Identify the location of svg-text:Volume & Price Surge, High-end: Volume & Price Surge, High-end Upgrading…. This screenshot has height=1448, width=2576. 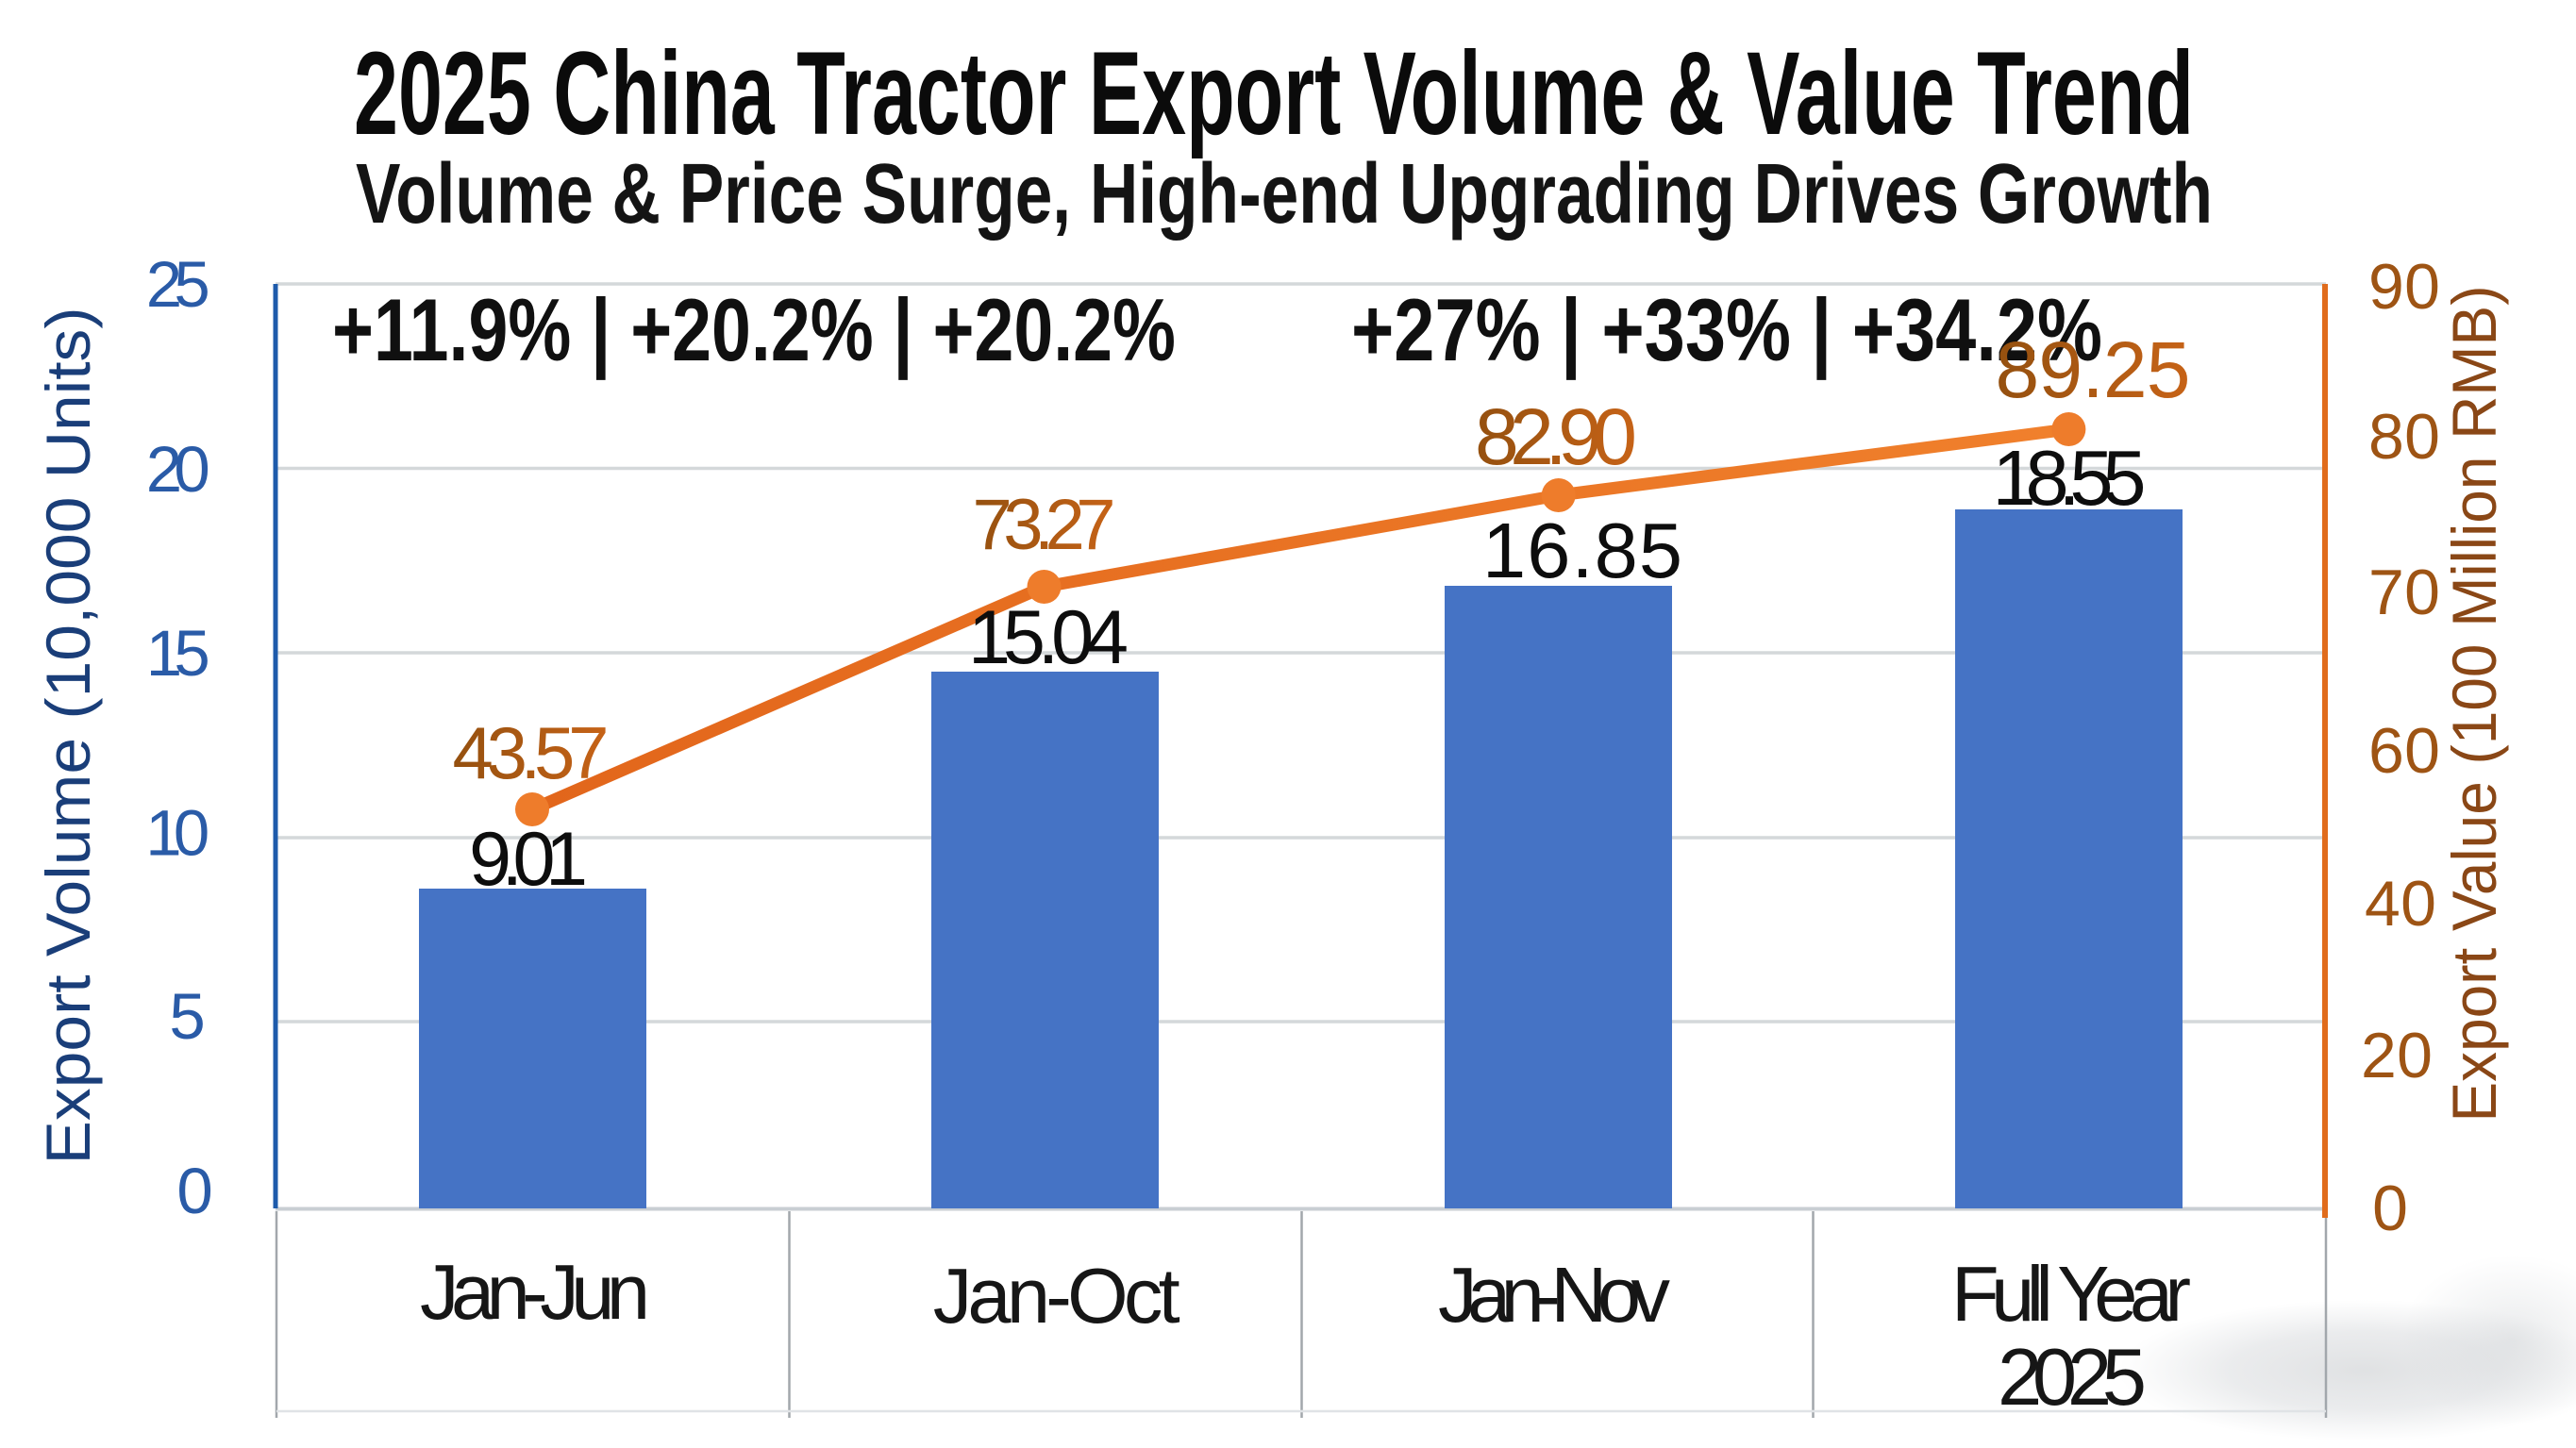
(1284, 194).